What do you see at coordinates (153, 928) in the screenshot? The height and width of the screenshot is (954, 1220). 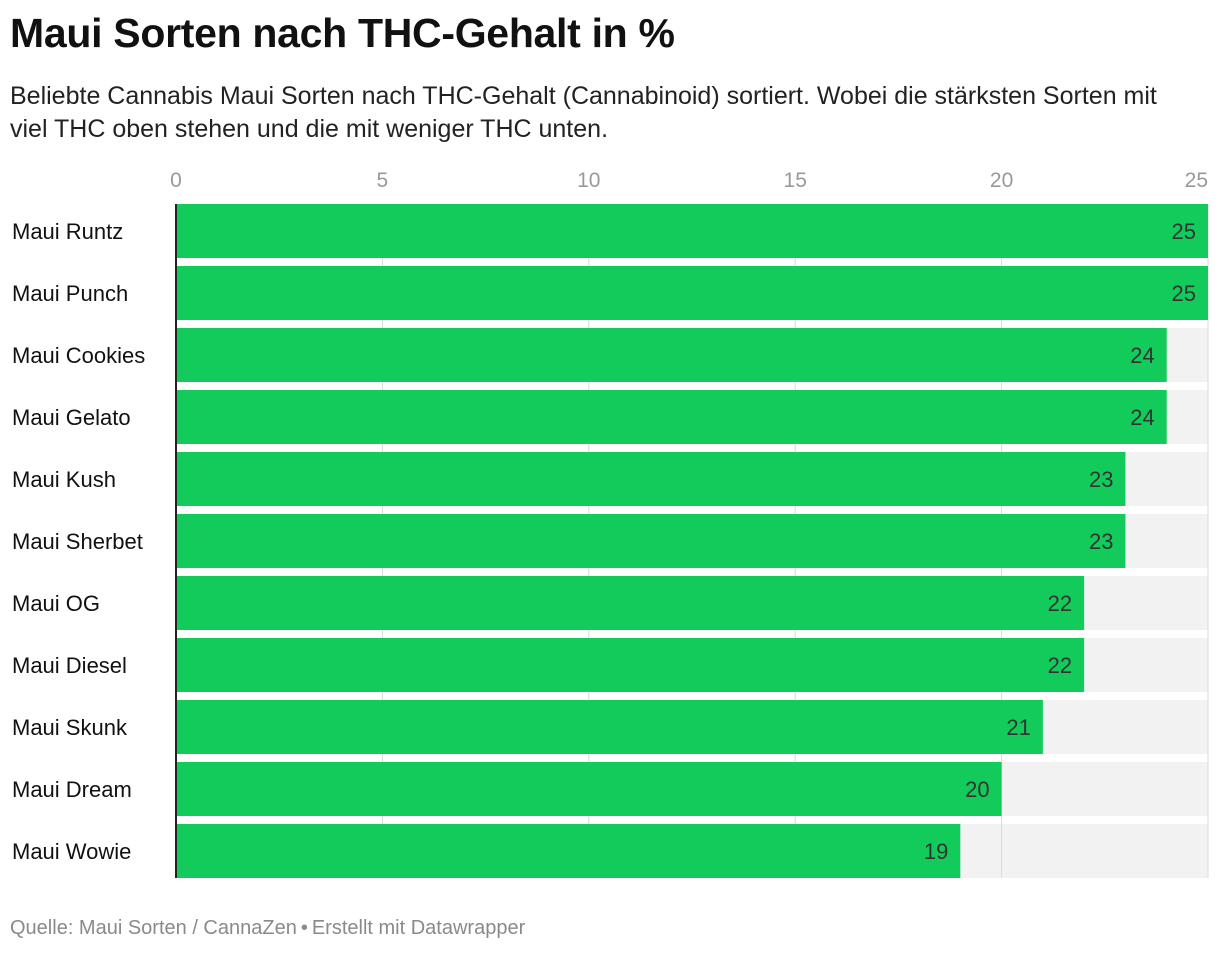 I see `source-note: Quelle: Maui Sorten / CannaZen` at bounding box center [153, 928].